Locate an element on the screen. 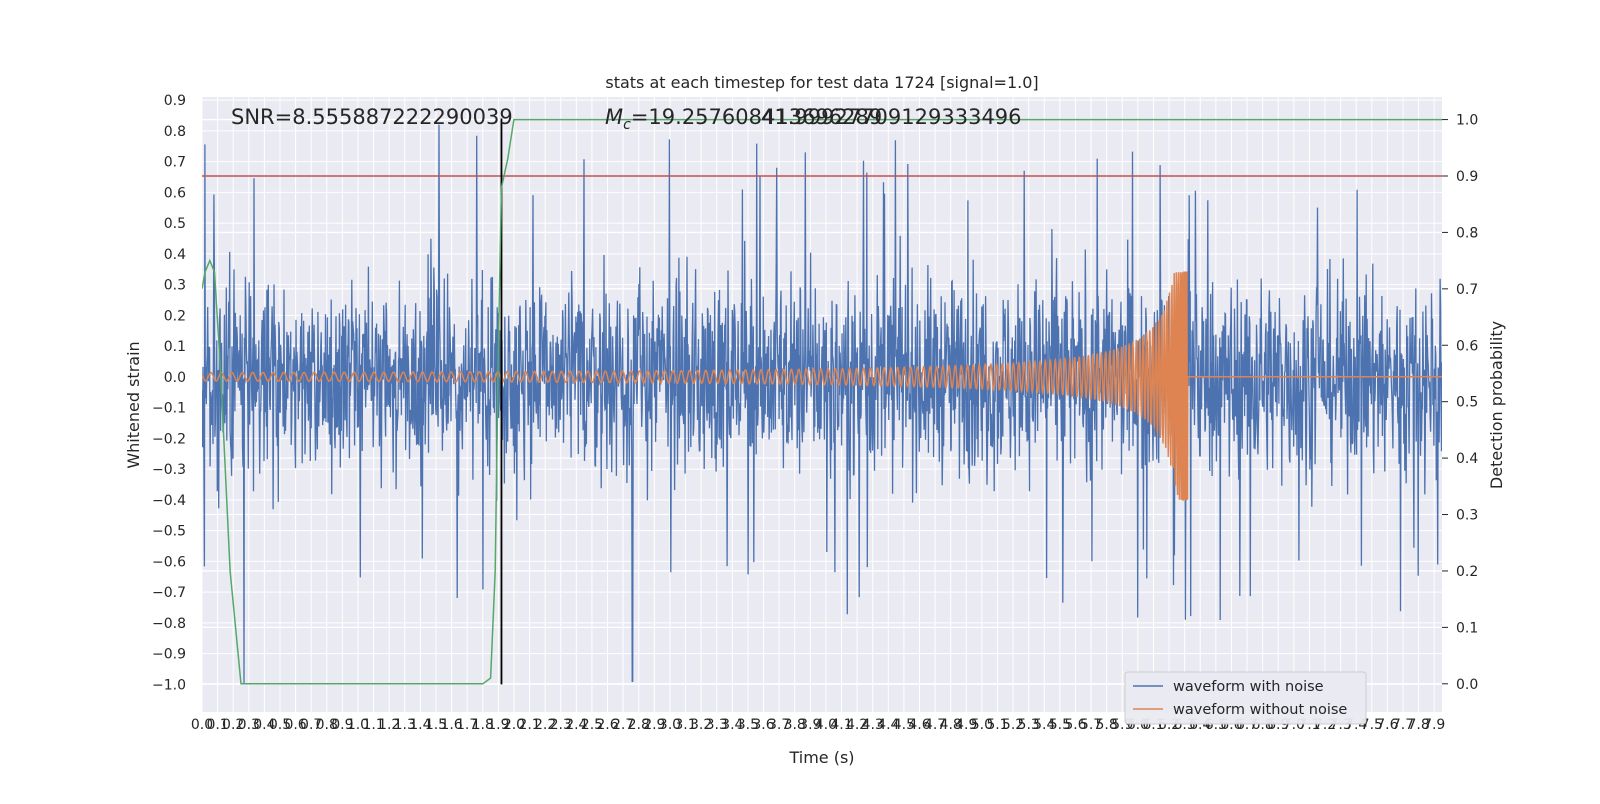  x-tick-label: 0.1 is located at coordinates (217, 725).